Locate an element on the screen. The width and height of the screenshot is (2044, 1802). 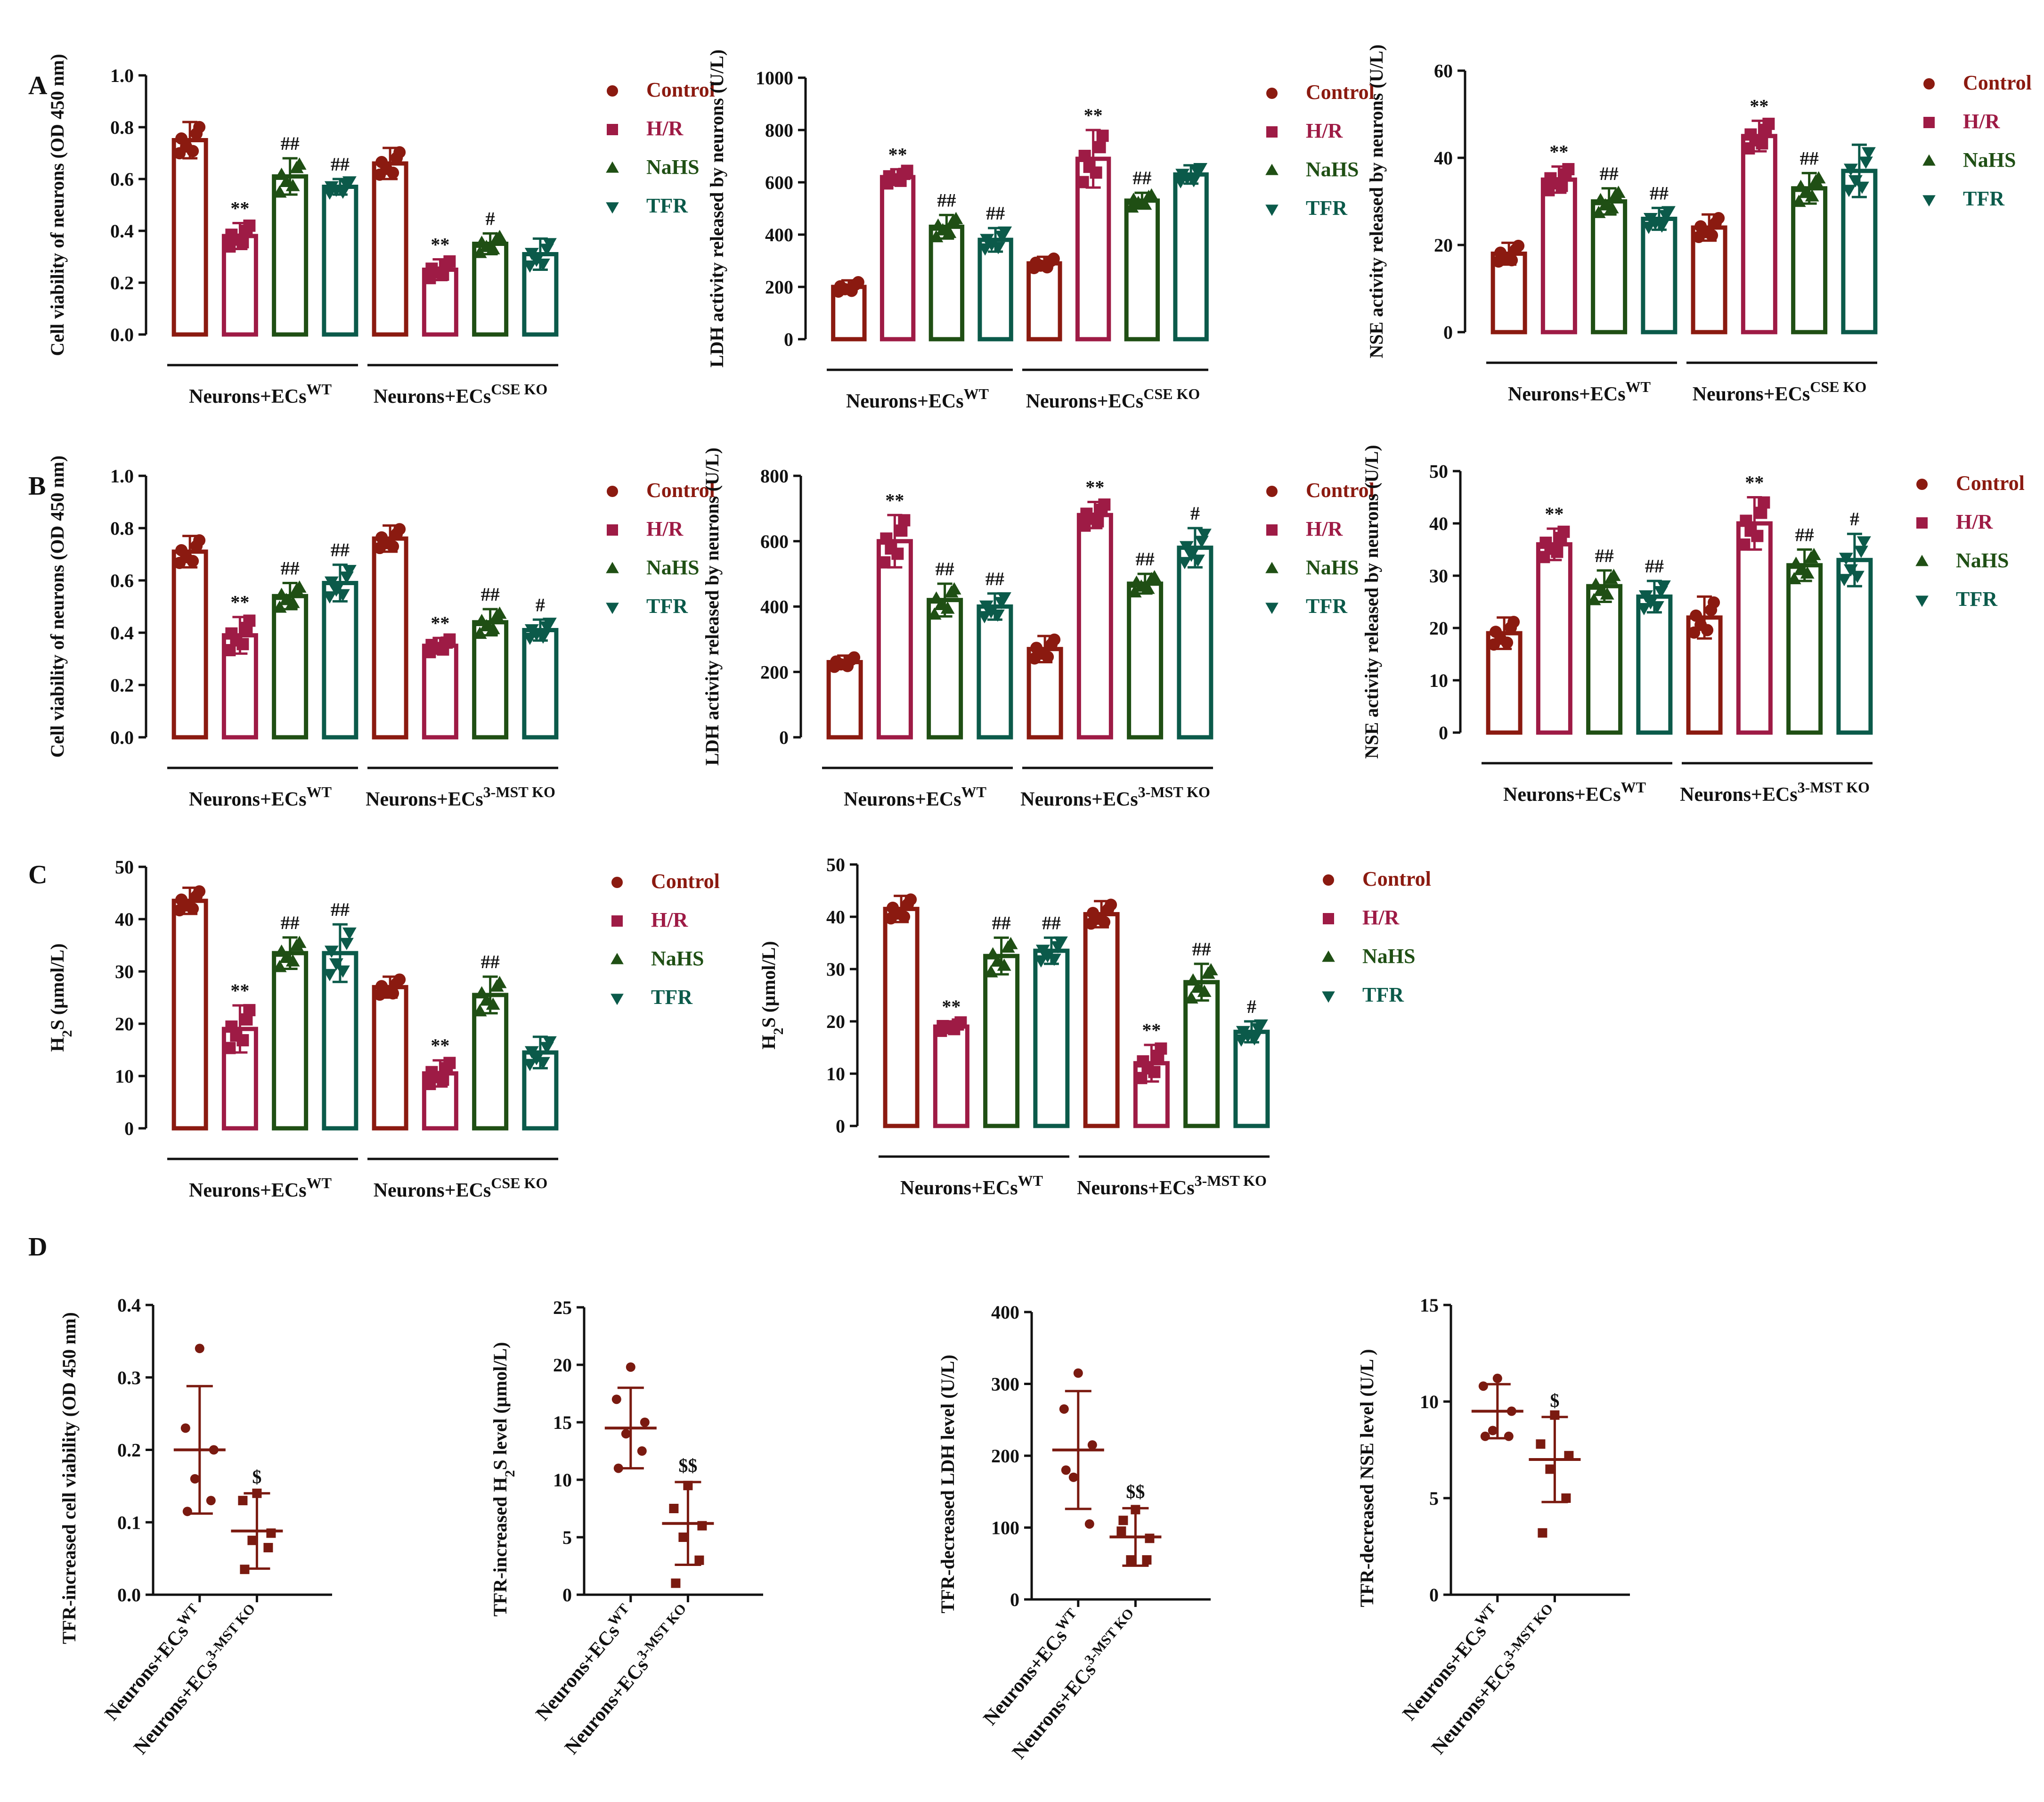
y-tick-label: 0.0 is located at coordinates (122, 737).